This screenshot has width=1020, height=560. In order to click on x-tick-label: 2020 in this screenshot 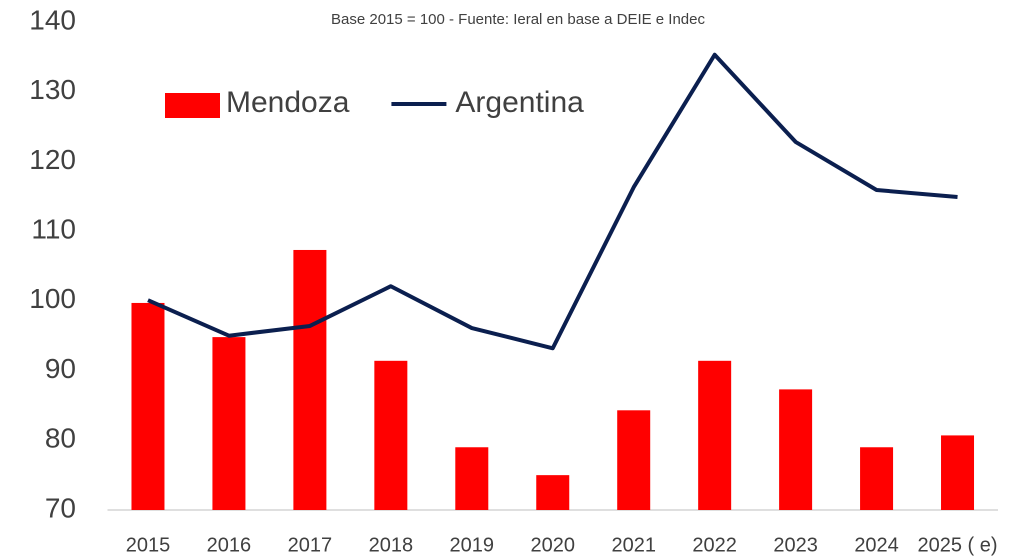, I will do `click(553, 545)`.